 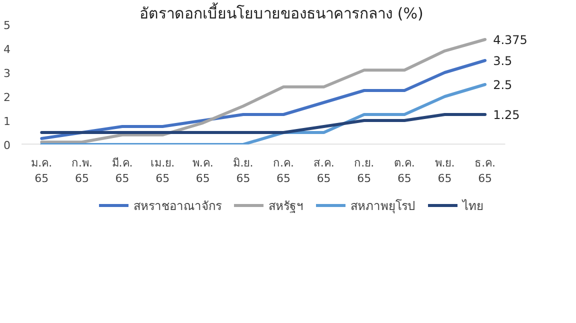 What do you see at coordinates (364, 171) in the screenshot?
I see `x-tick-label: ก.ย. 65` at bounding box center [364, 171].